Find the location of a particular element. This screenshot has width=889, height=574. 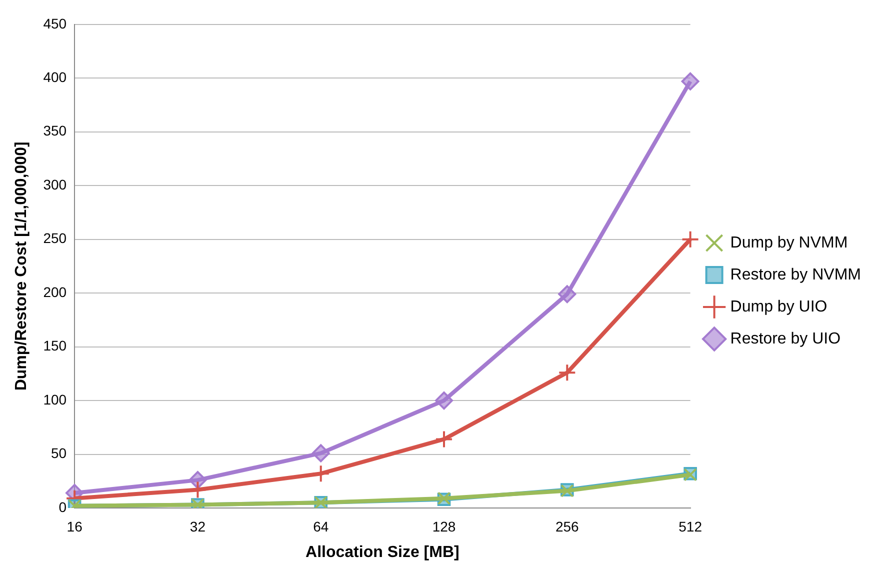

x-tick-label: 256 is located at coordinates (567, 526).